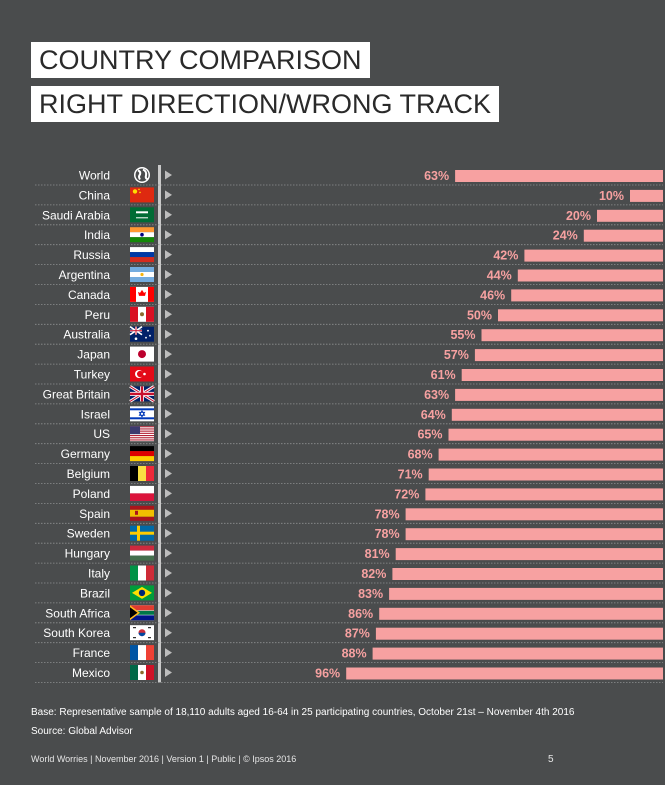  Describe the element at coordinates (97, 315) in the screenshot. I see `category-label: Peru` at that location.